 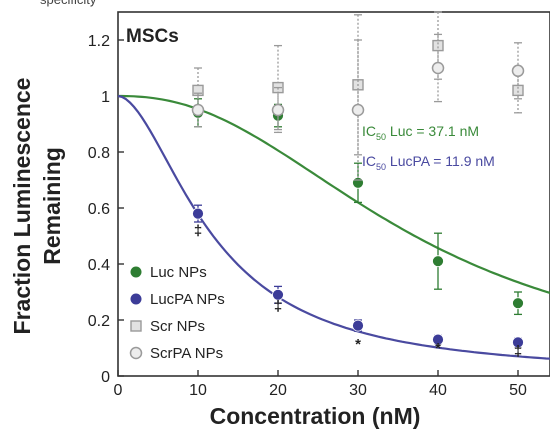 I want to click on legend-label: ScrPA NPs, so click(x=186, y=353).